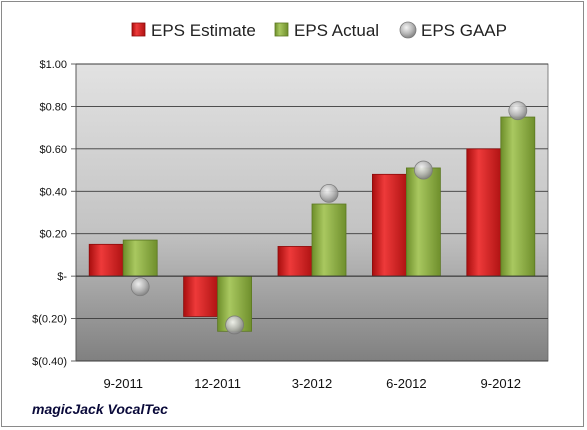 The width and height of the screenshot is (587, 430). What do you see at coordinates (138, 29) in the screenshot?
I see `legend-swatch-estimate` at bounding box center [138, 29].